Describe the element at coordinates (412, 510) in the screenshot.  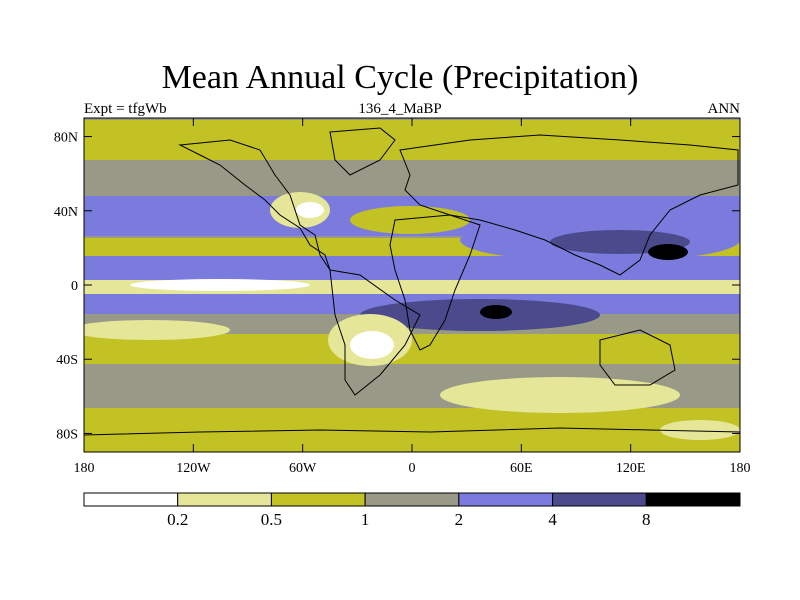
I see `colorbar: 0.2 0.5 1 2 4 8` at that location.